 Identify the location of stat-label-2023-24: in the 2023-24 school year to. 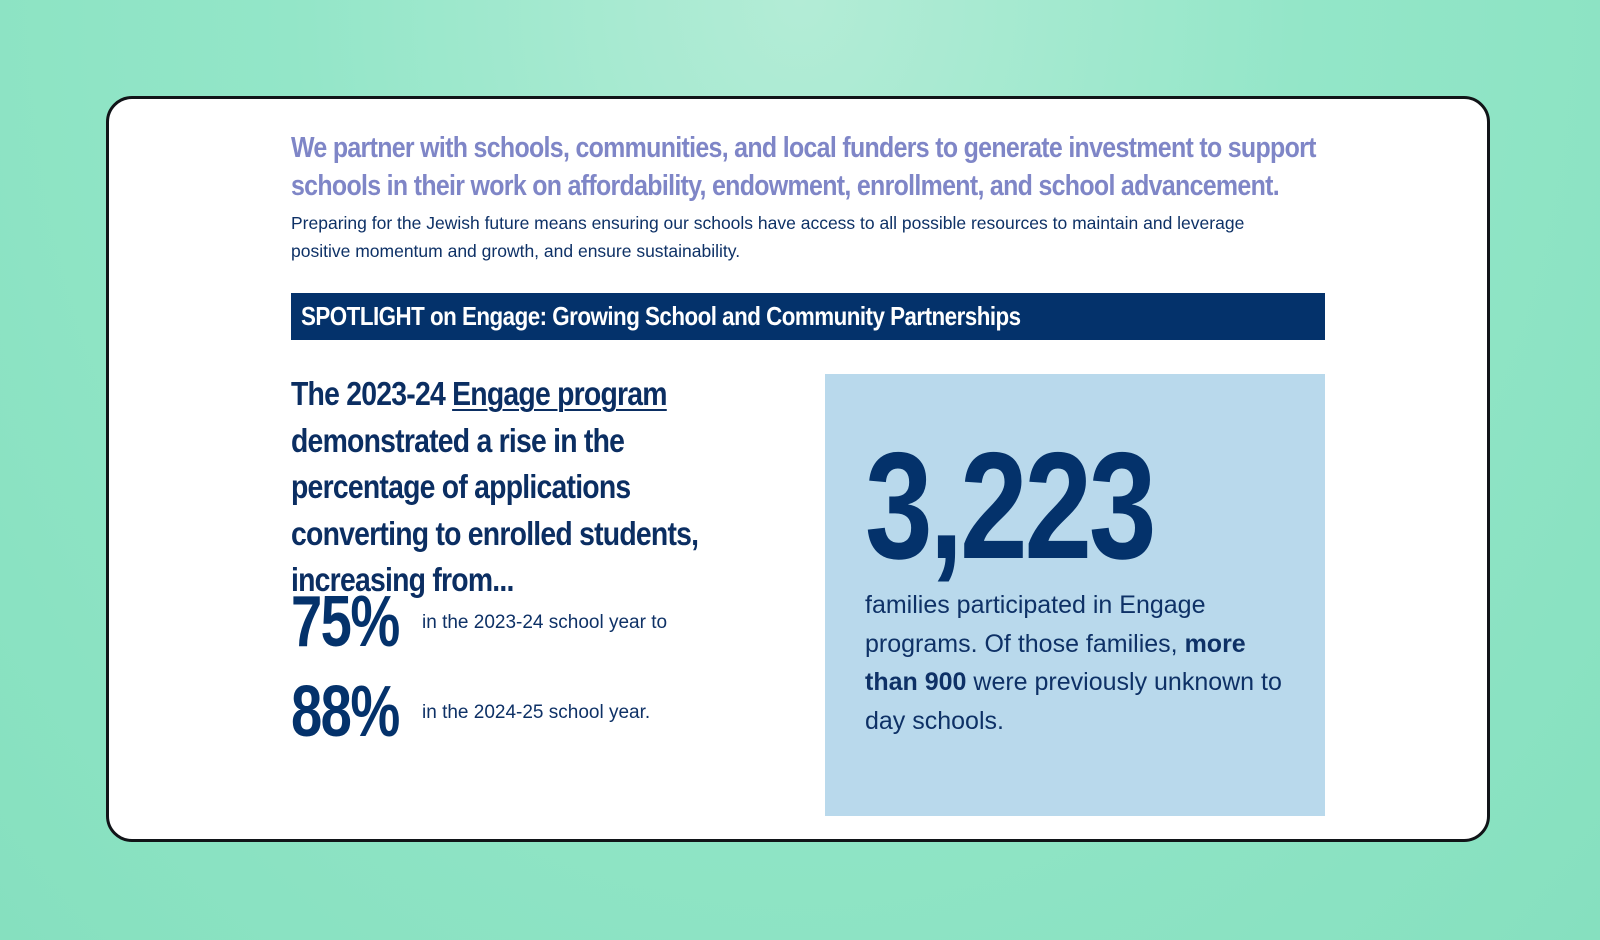
(545, 622).